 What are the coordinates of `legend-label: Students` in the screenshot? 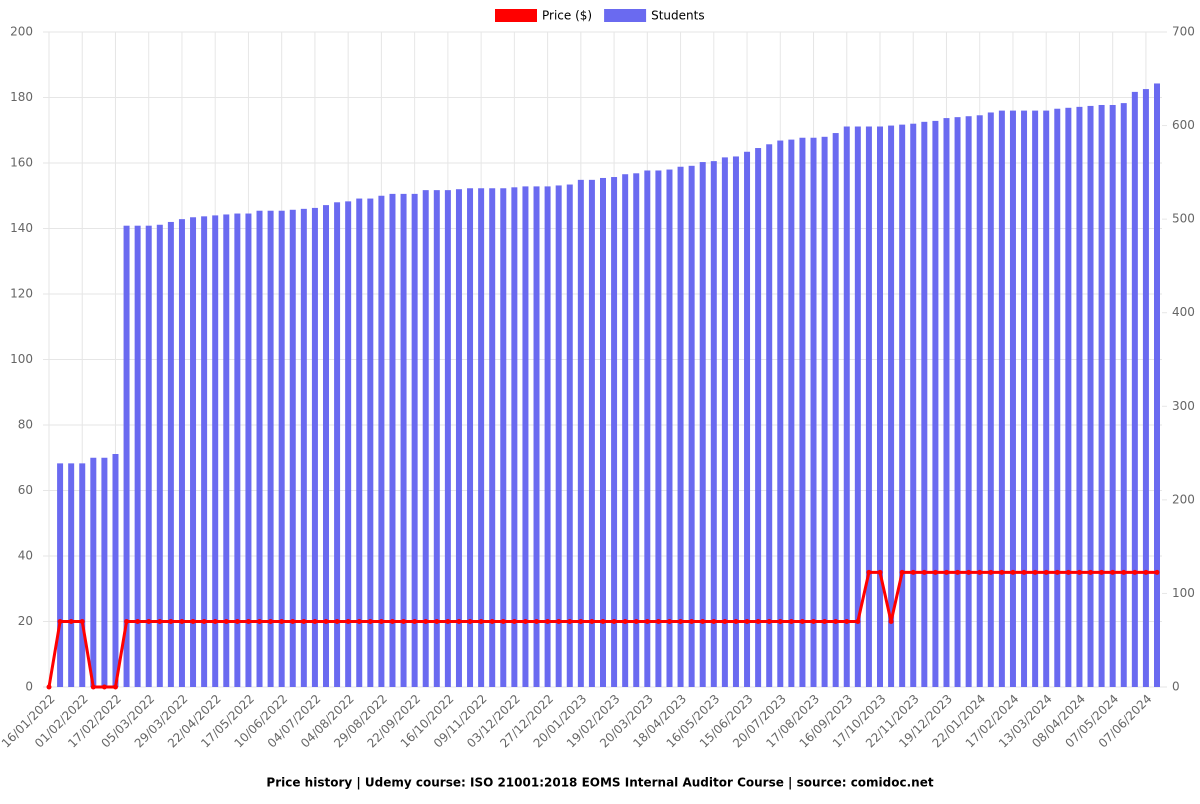 It's located at (678, 16).